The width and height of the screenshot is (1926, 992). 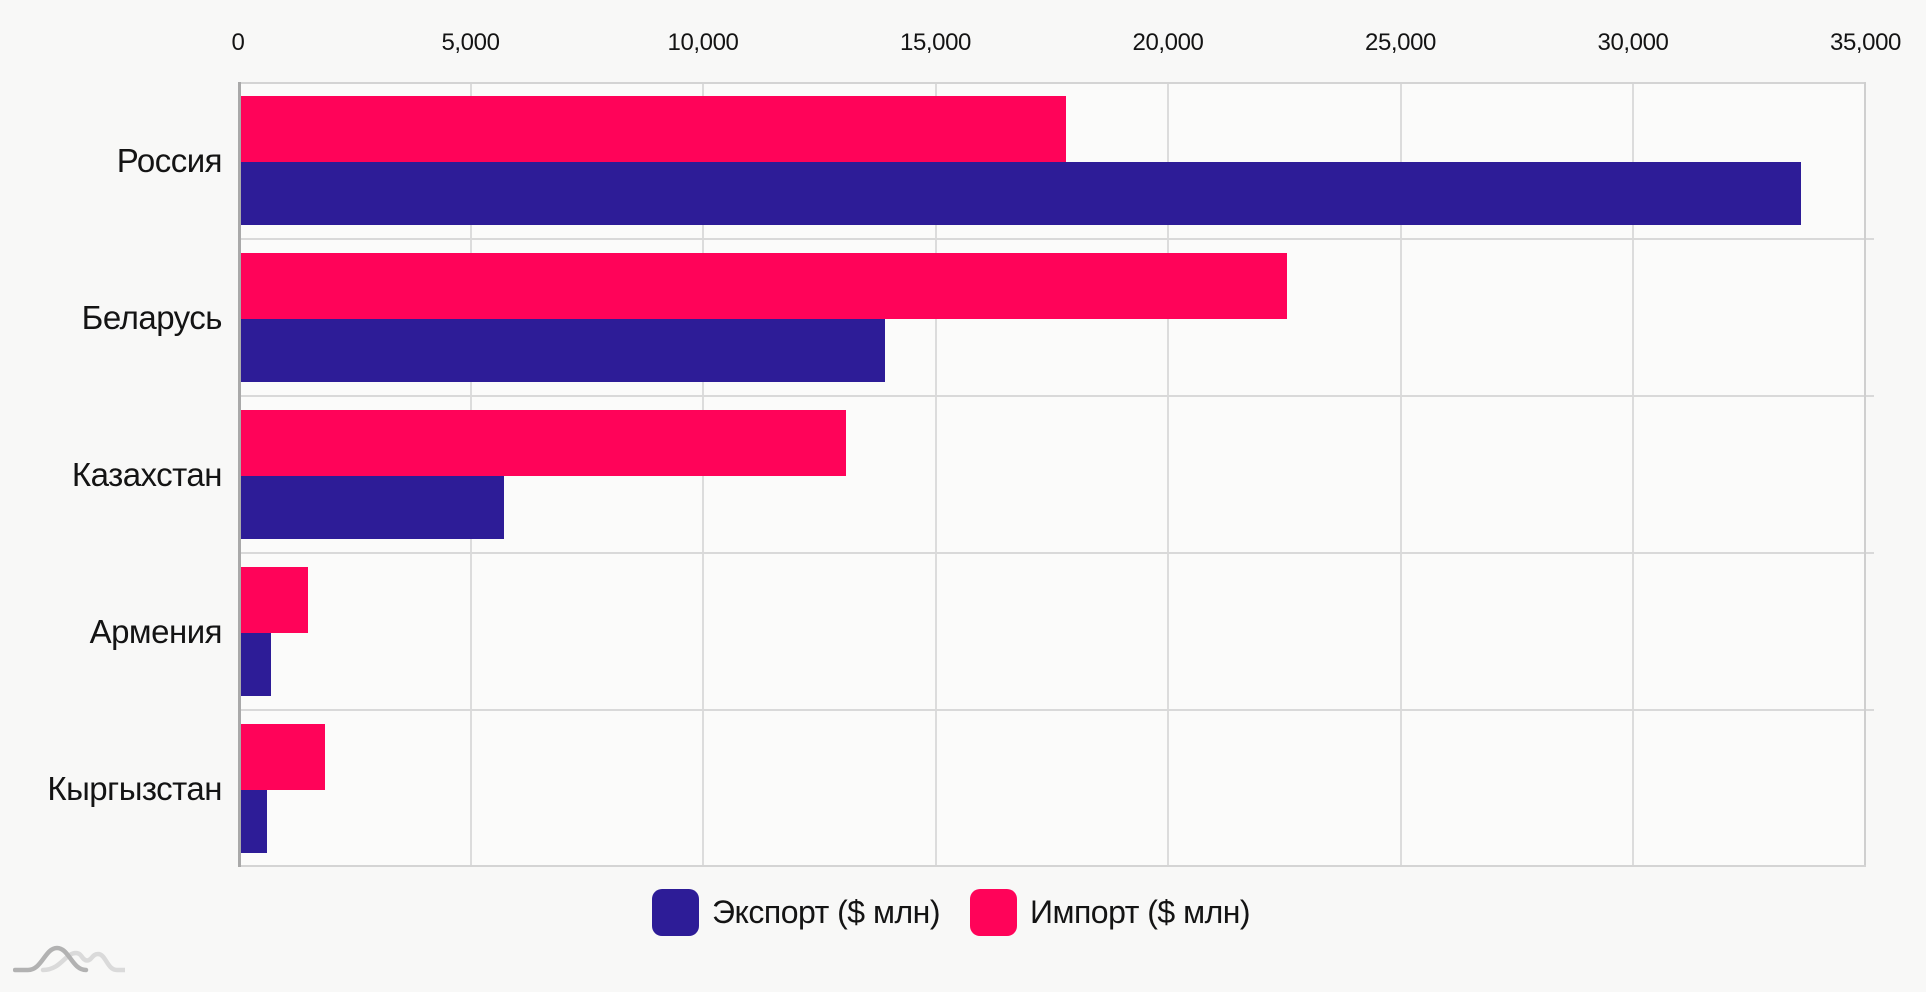 I want to click on category-label: Армения, so click(x=156, y=631).